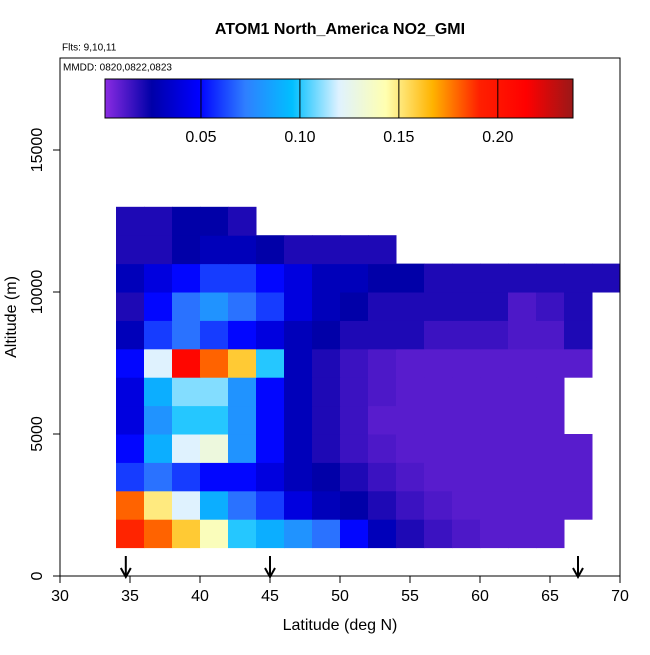  What do you see at coordinates (37, 292) in the screenshot?
I see `y-tick-label: 10000` at bounding box center [37, 292].